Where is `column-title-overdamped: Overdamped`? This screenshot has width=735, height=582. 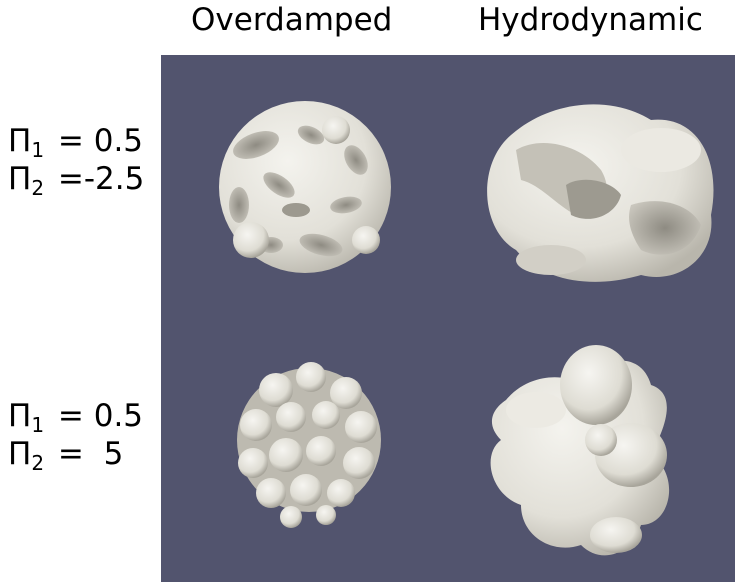 column-title-overdamped: Overdamped is located at coordinates (292, 20).